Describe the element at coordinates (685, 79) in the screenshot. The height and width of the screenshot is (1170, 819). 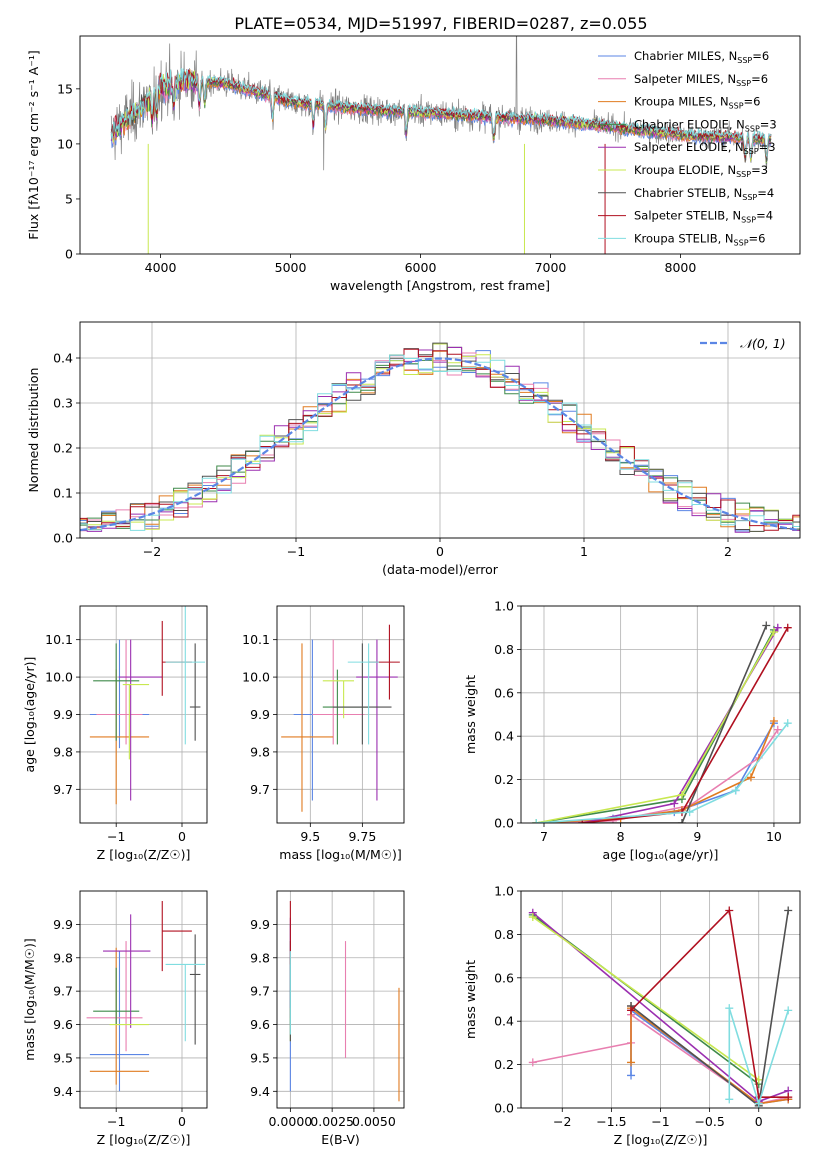
I see `legend-label-main: Salpeter MILES, N` at that location.